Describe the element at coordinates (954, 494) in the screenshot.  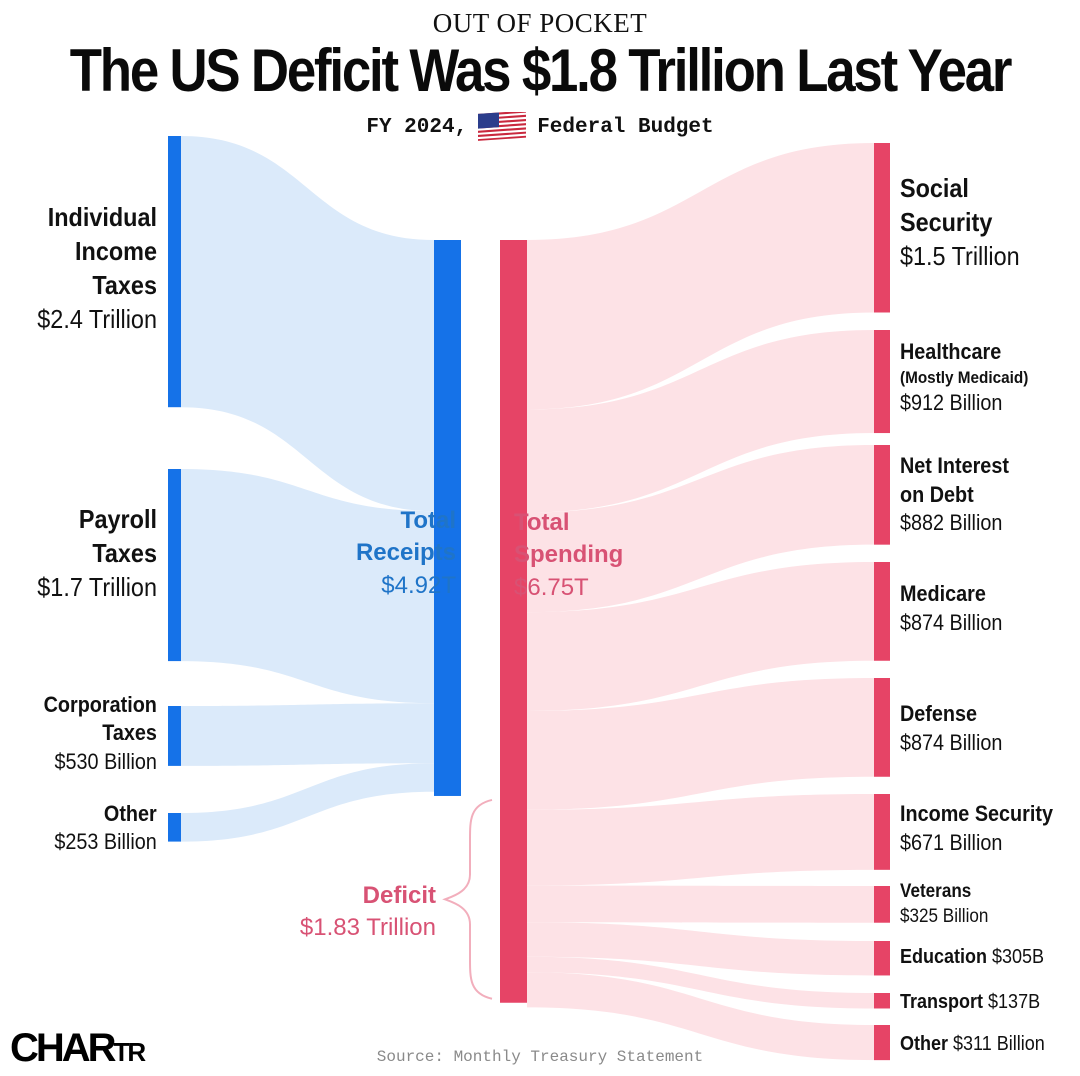
I see `target-label-net-interest-on-debt: Net Interest on Debt $882 Billion` at that location.